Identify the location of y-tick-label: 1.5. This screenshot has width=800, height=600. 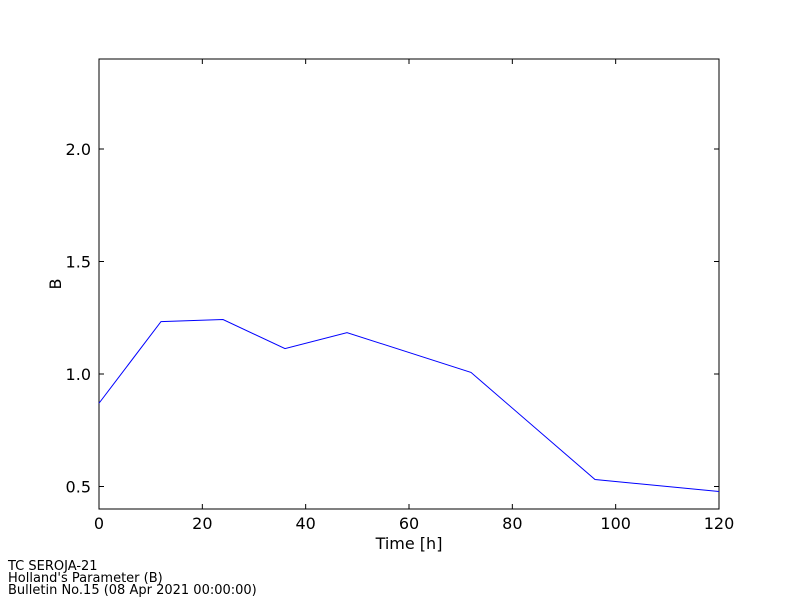
(78, 262).